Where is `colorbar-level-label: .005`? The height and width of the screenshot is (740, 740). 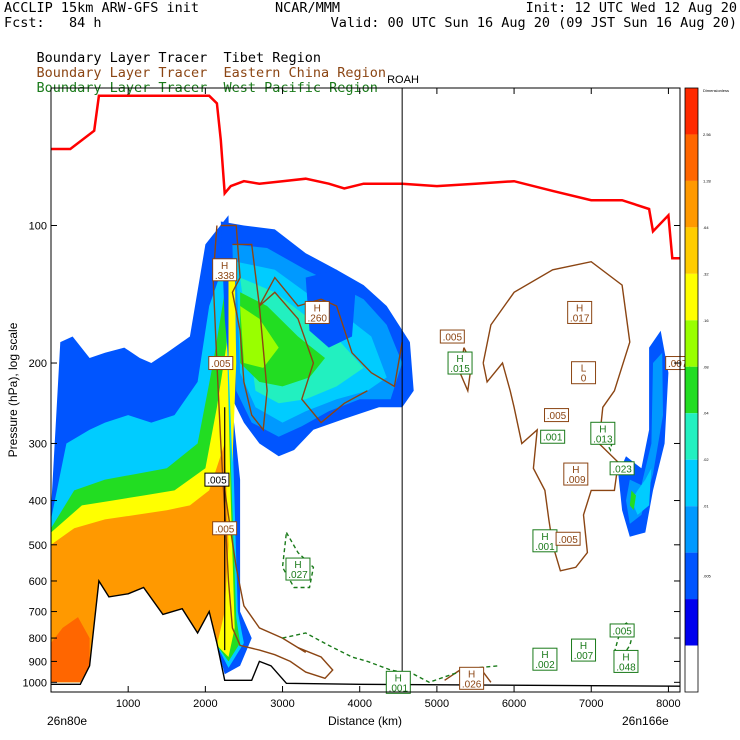
colorbar-level-label: .005 is located at coordinates (707, 575).